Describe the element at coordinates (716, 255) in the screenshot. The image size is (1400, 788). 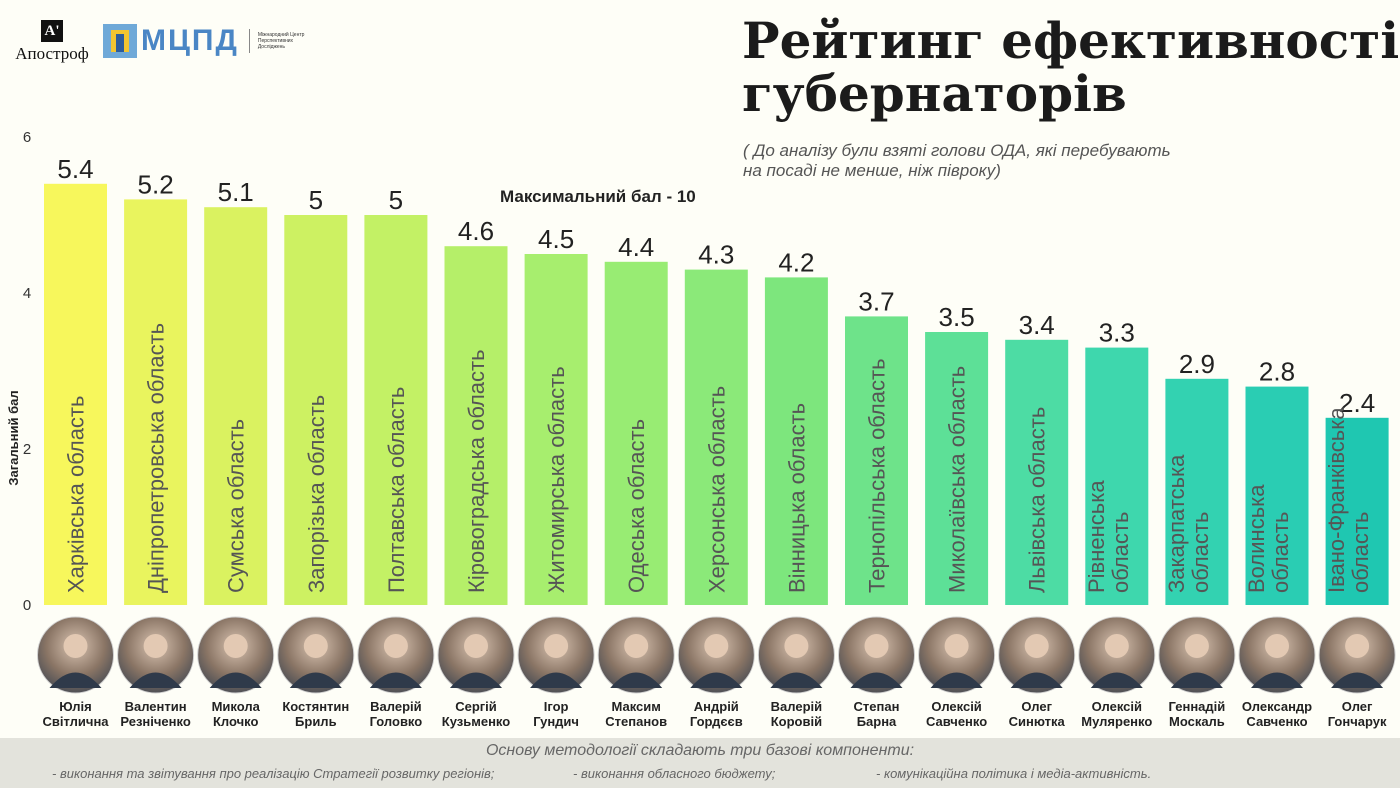
I see `bar-value-label: 4.3` at that location.